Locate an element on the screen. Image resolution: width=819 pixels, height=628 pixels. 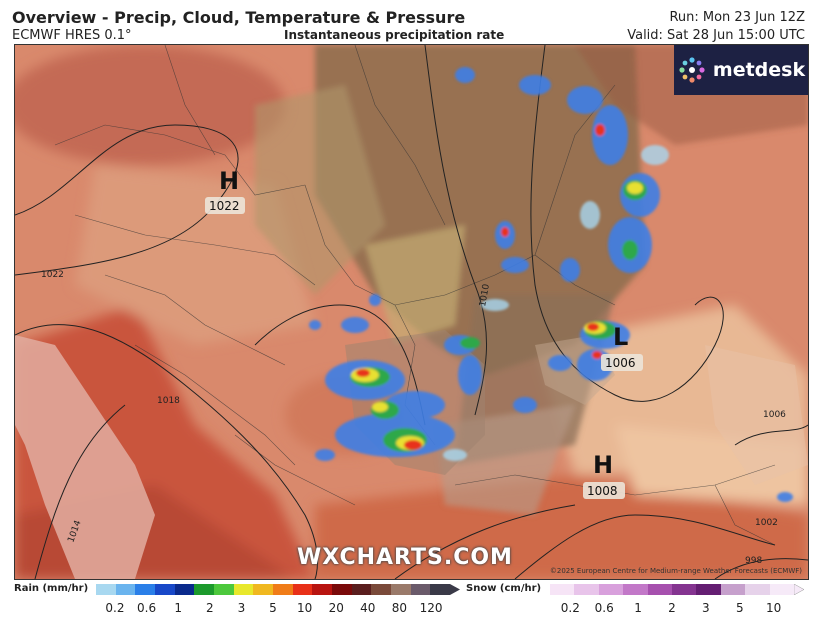
rain-scale-arrow-icon is located at coordinates (455, 589).